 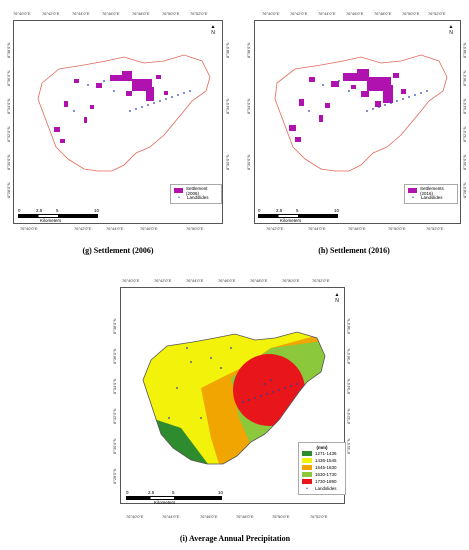 What do you see at coordinates (368, 96) in the screenshot?
I see `landslide-points` at bounding box center [368, 96].